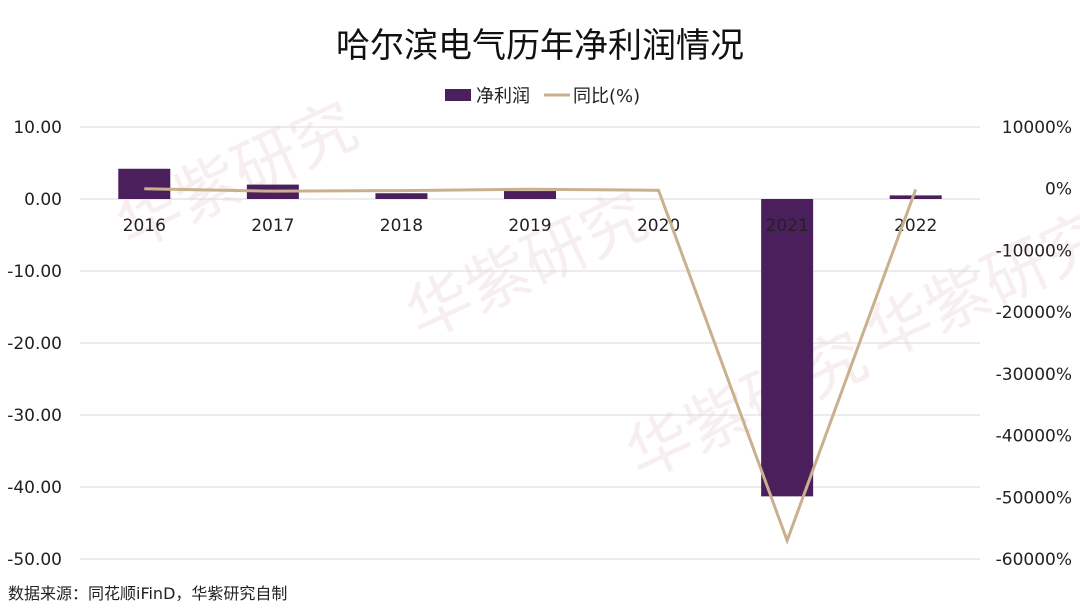 This screenshot has height=608, width=1080. What do you see at coordinates (1034, 437) in the screenshot?
I see `right-tick-label: -40000%` at bounding box center [1034, 437].